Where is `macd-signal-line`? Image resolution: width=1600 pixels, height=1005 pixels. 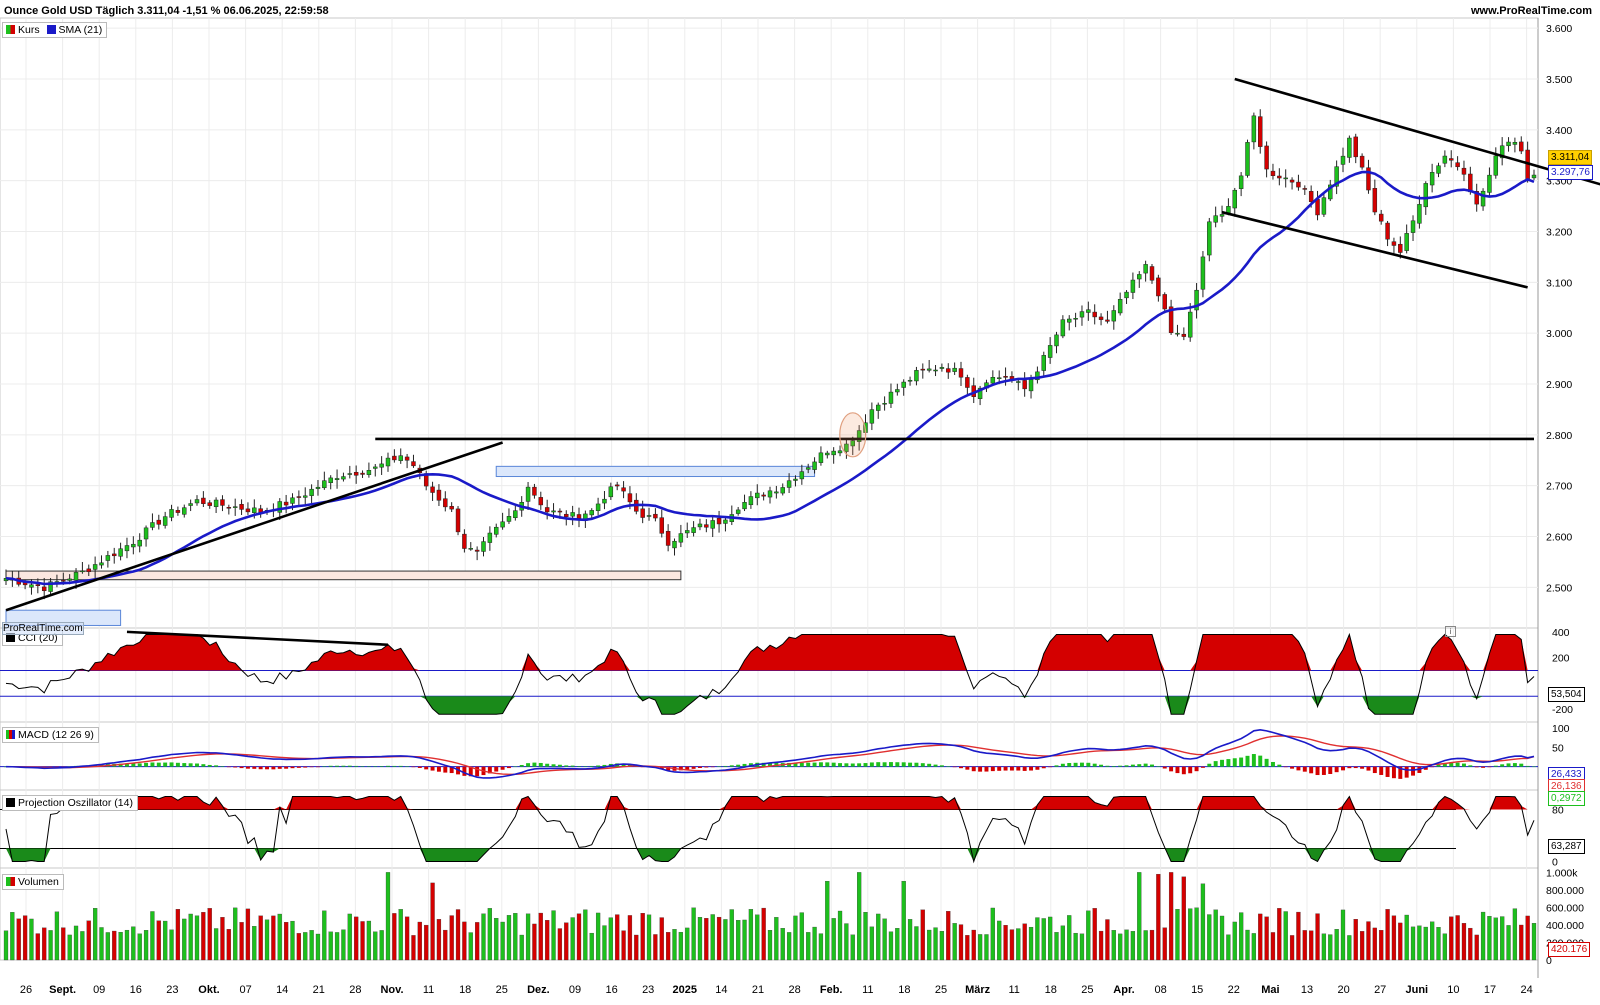 macd-signal-line is located at coordinates (770, 755).